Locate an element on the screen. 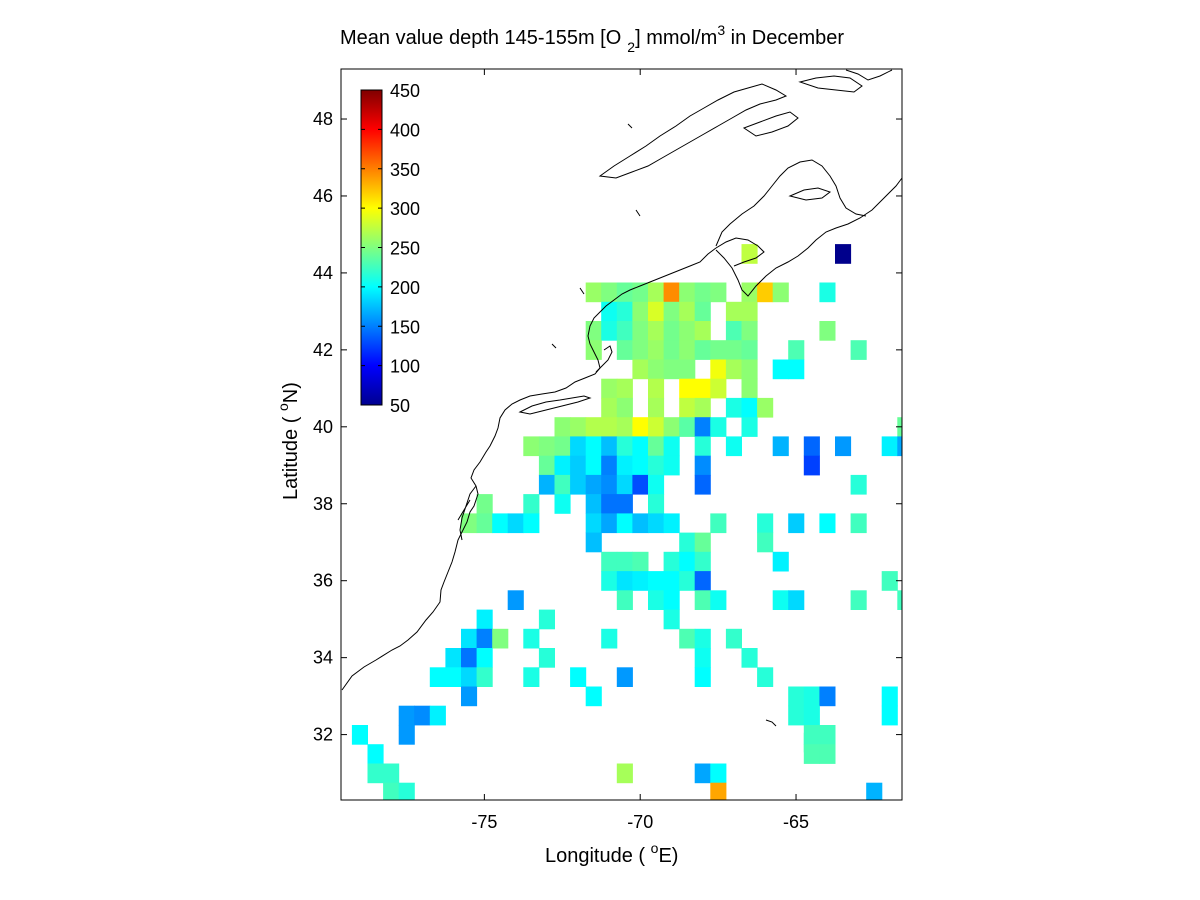  y-tick-label: 48 is located at coordinates (323, 119).